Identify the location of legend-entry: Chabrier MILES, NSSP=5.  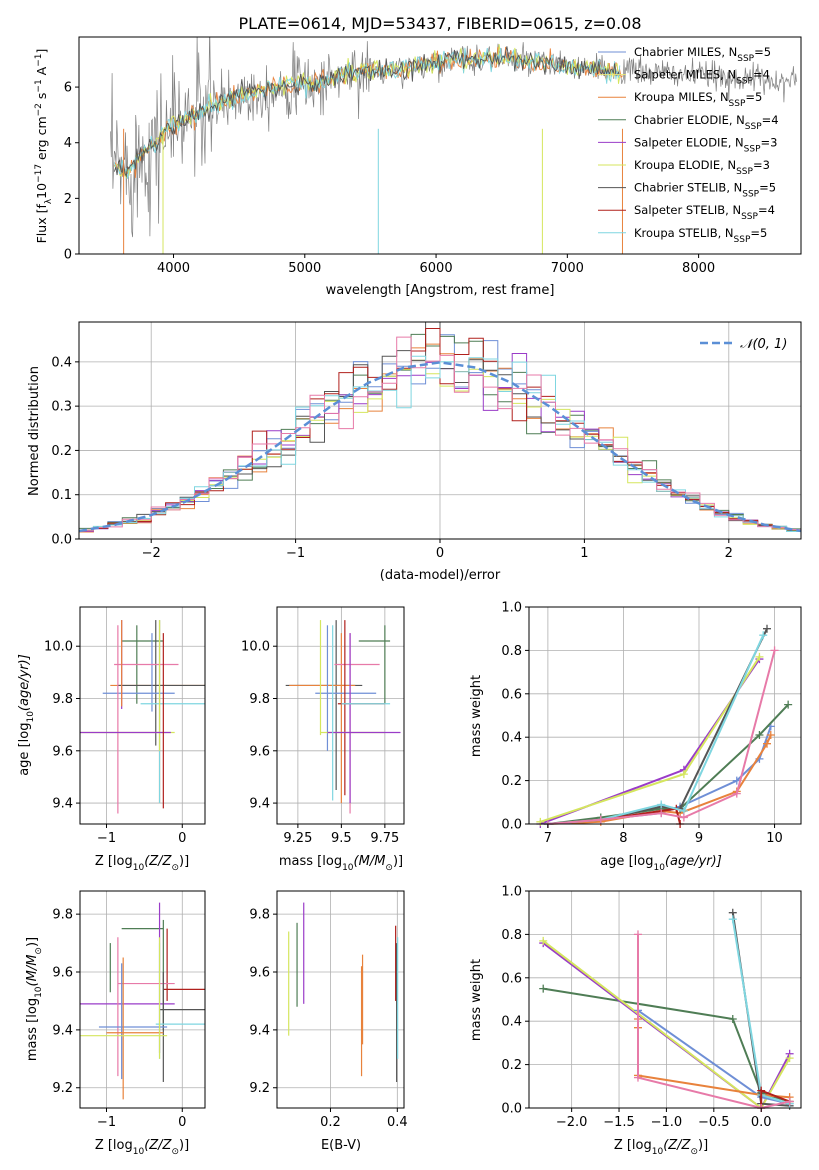
(702, 54).